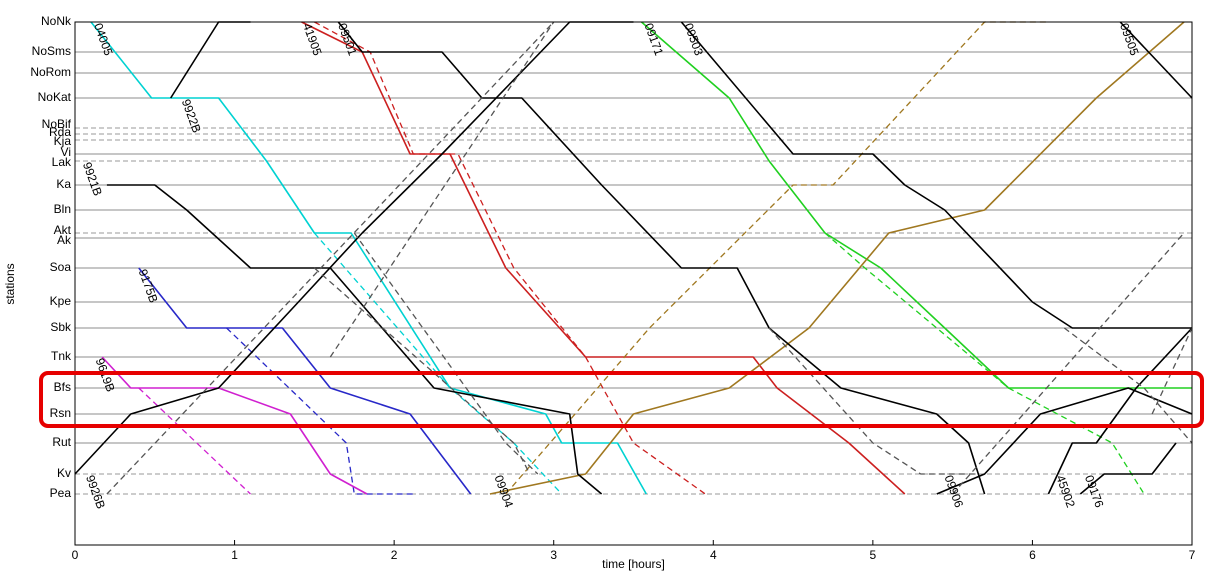 This screenshot has height=571, width=1209. What do you see at coordinates (75, 555) in the screenshot?
I see `x-tick-label: 0` at bounding box center [75, 555].